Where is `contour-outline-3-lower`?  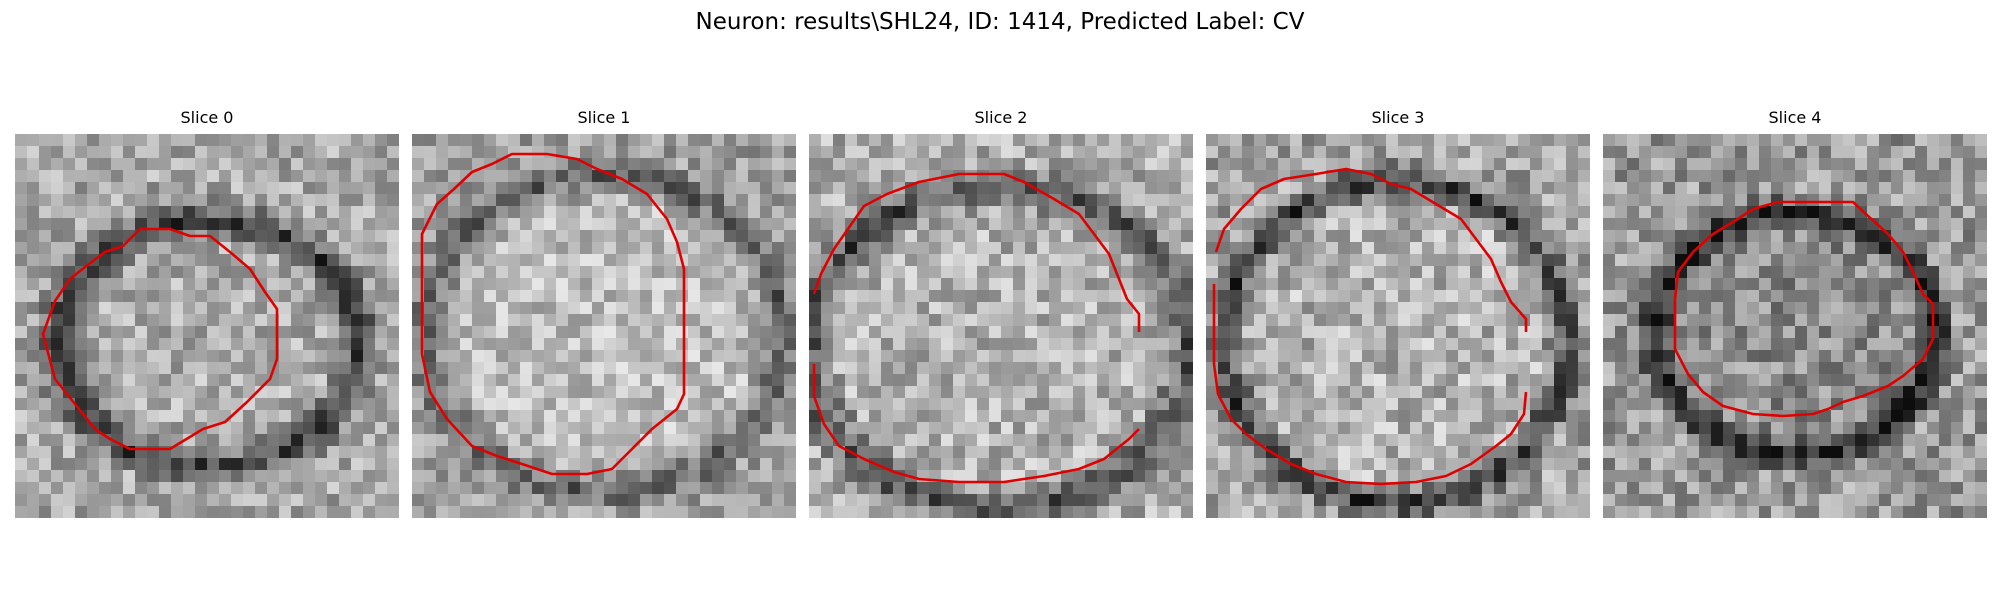
contour-outline-3-lower is located at coordinates (1370, 385).